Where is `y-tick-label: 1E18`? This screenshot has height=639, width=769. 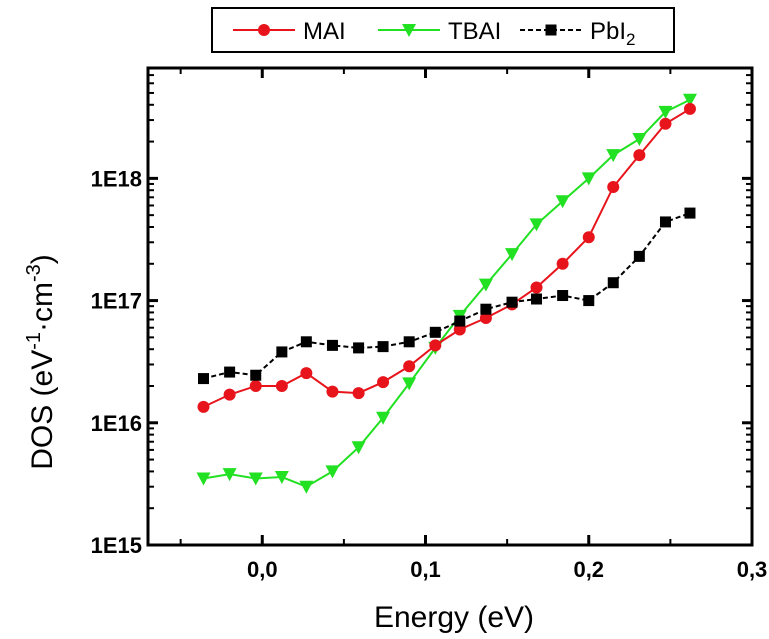 y-tick-label: 1E18 is located at coordinates (116, 178).